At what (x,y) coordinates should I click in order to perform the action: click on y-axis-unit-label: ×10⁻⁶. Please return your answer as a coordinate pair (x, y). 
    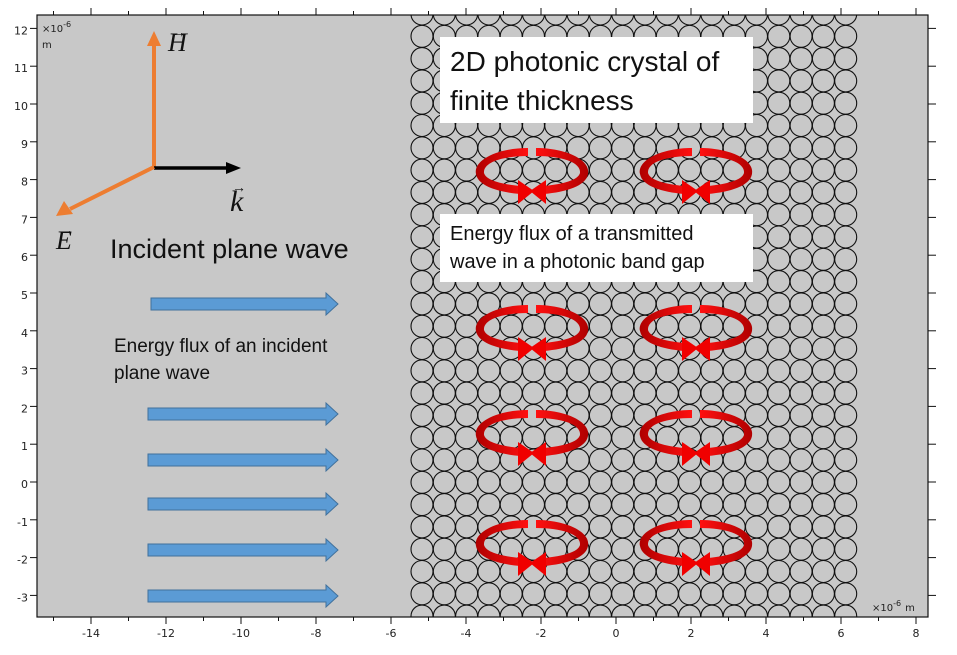
    Looking at the image, I should click on (56, 27).